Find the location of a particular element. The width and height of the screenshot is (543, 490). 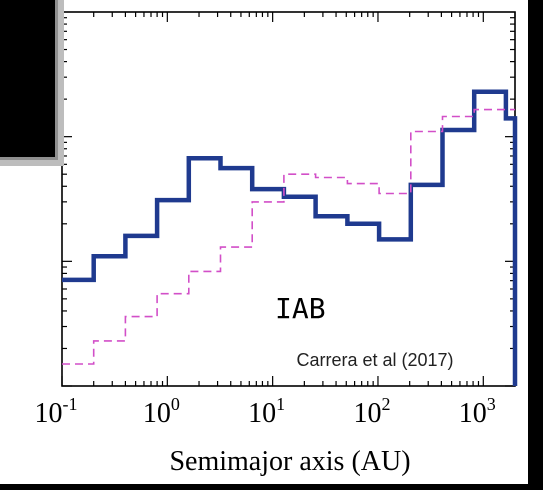

x-tick-label: 10⁻¹ is located at coordinates (56, 411).